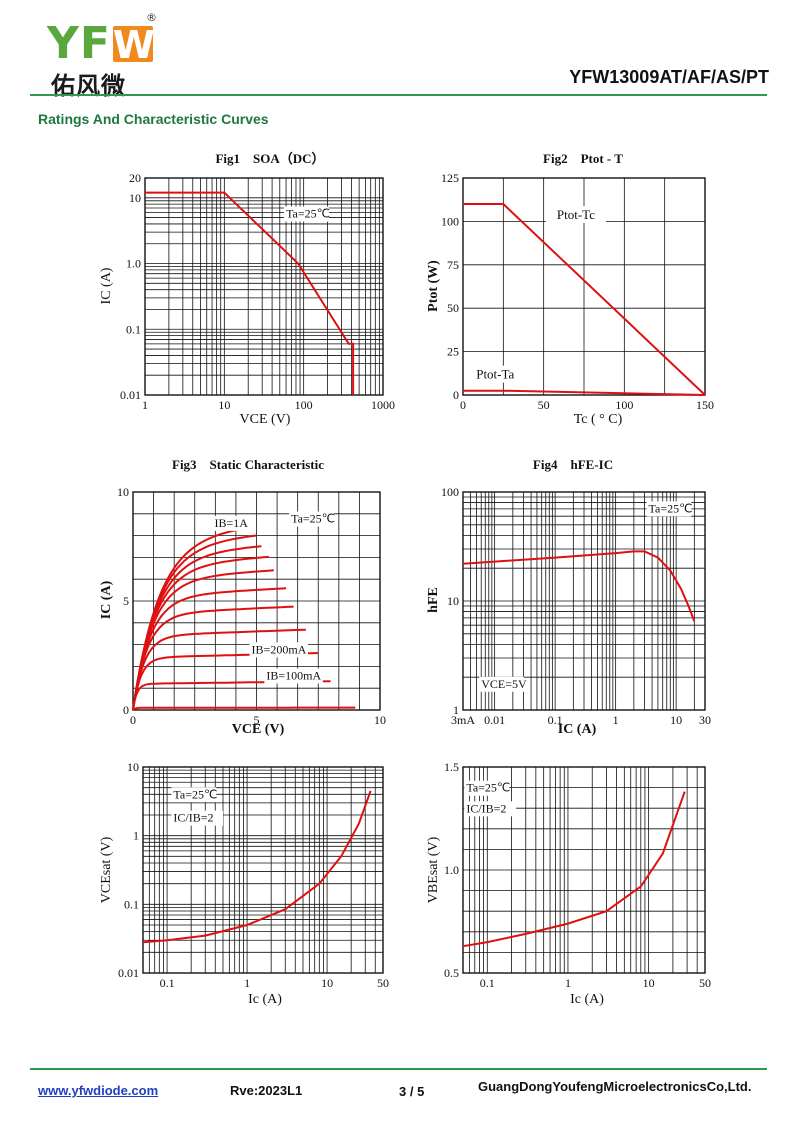  I want to click on fig4-title: Fig4 hFE-IC, so click(573, 464).